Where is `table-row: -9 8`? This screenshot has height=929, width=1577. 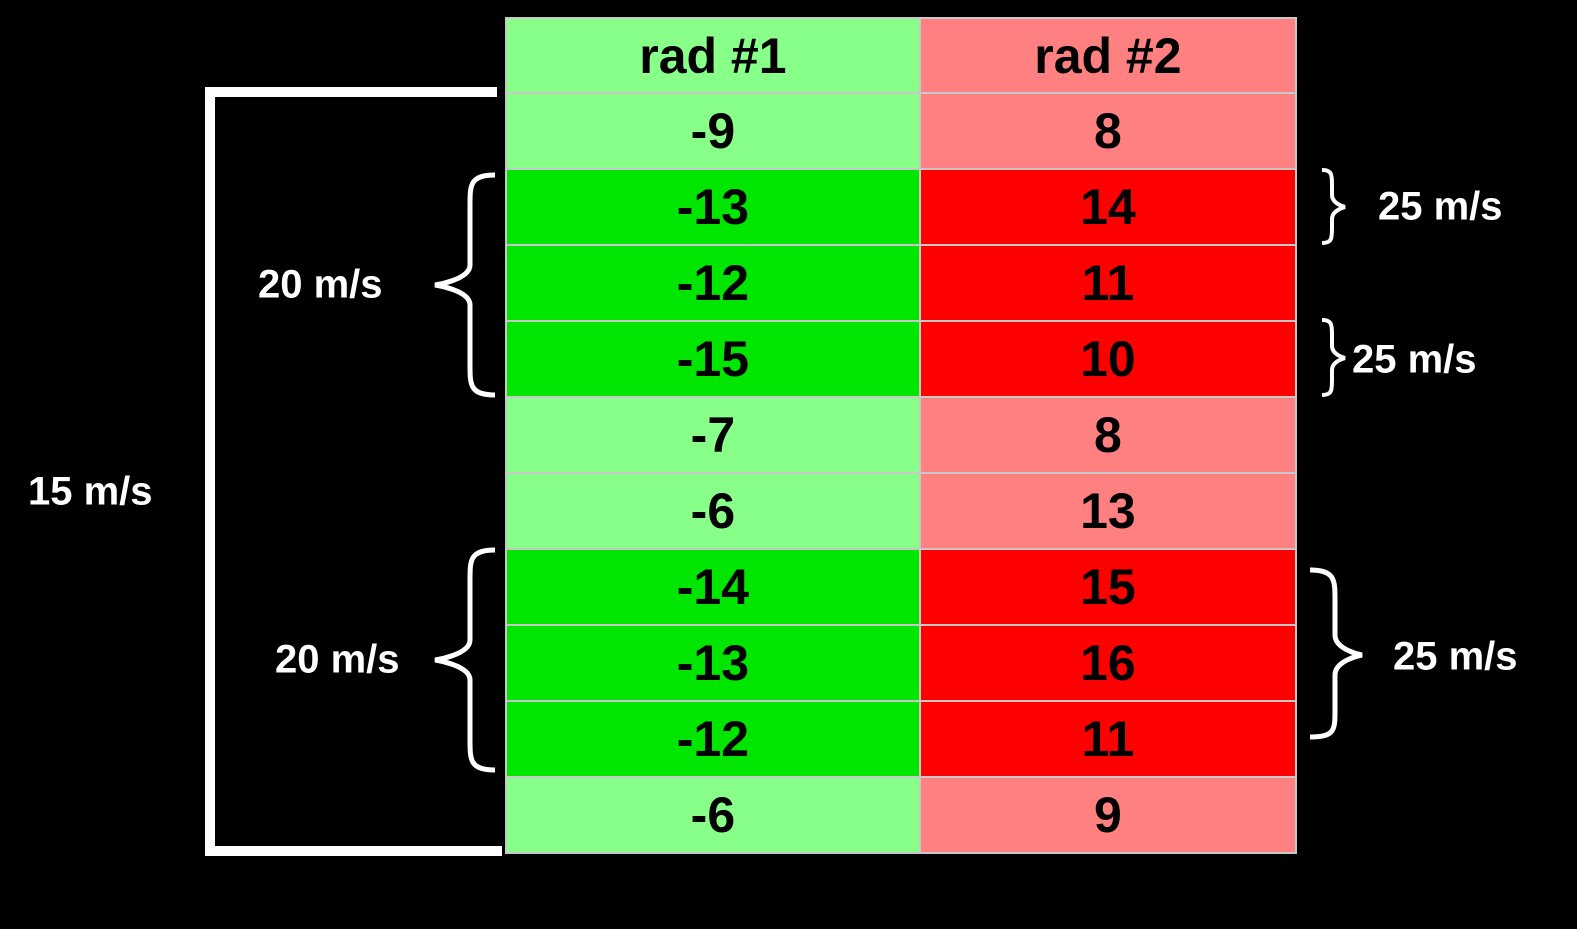 table-row: -9 8 is located at coordinates (901, 131).